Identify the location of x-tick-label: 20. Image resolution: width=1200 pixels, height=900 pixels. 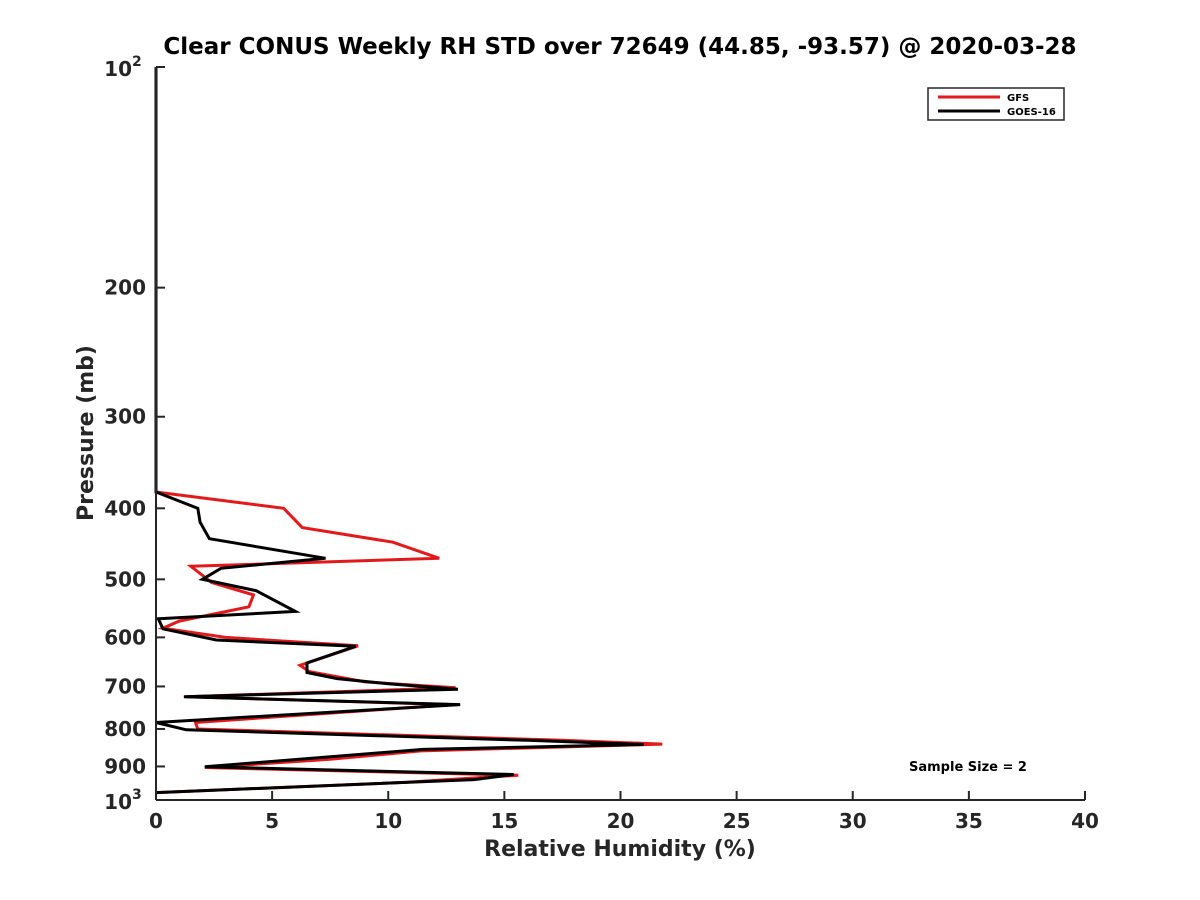
(621, 821).